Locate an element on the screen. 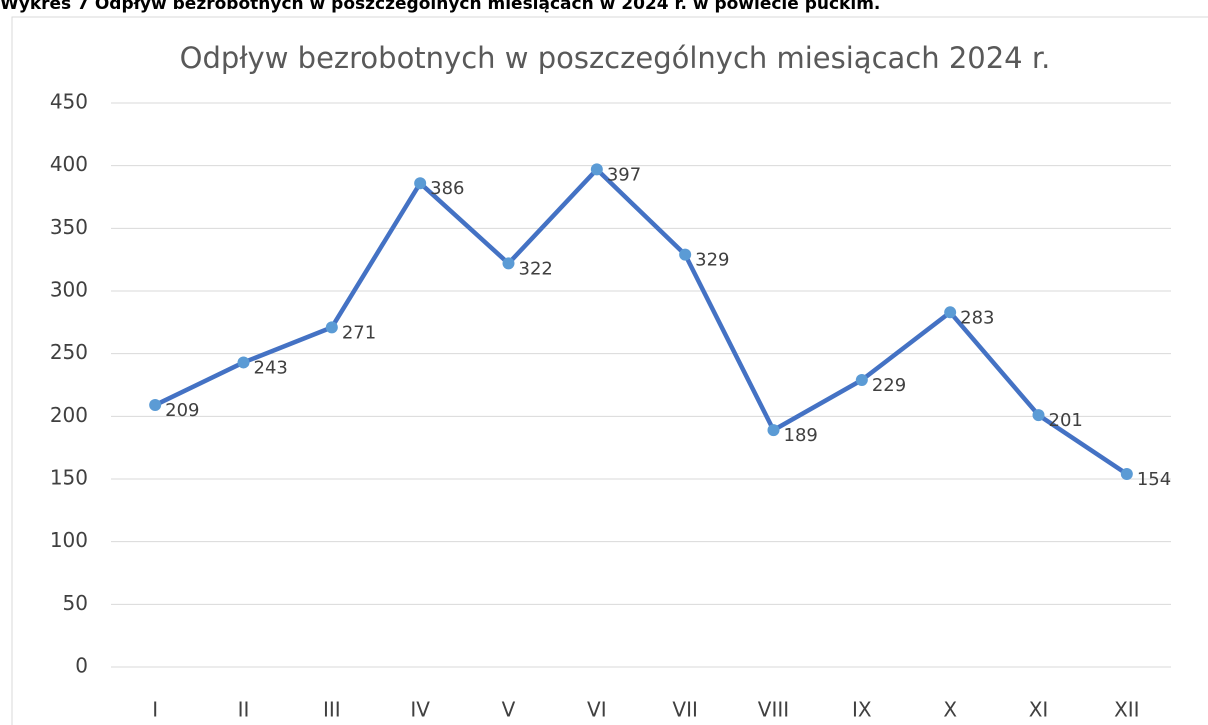  data-label: 271 is located at coordinates (359, 332).